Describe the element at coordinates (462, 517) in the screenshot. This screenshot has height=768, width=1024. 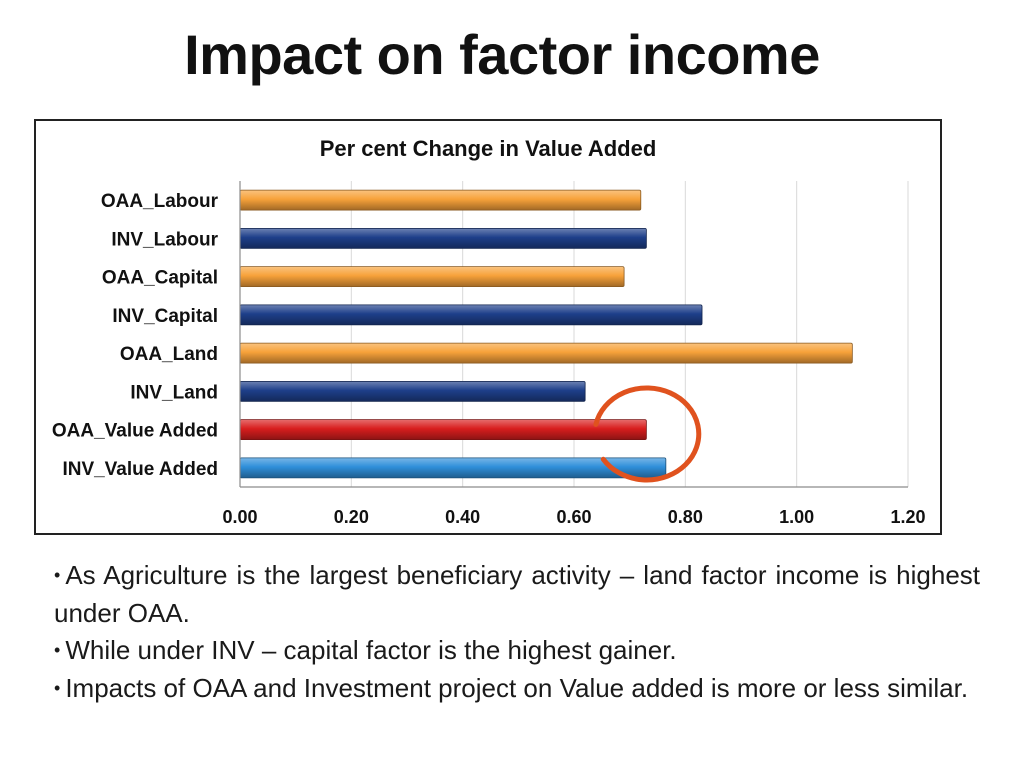
I see `x-tick-label: 0.40` at that location.